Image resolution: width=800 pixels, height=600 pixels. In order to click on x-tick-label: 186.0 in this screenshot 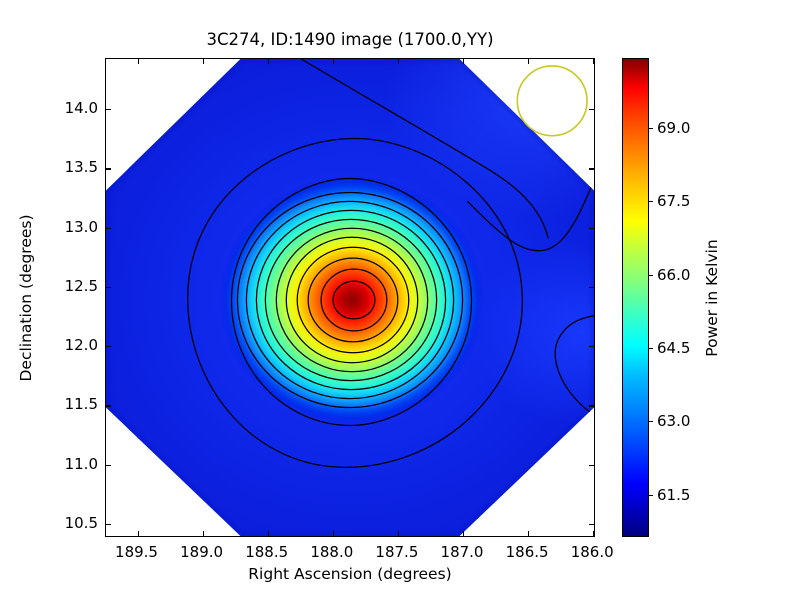, I will do `click(592, 552)`.